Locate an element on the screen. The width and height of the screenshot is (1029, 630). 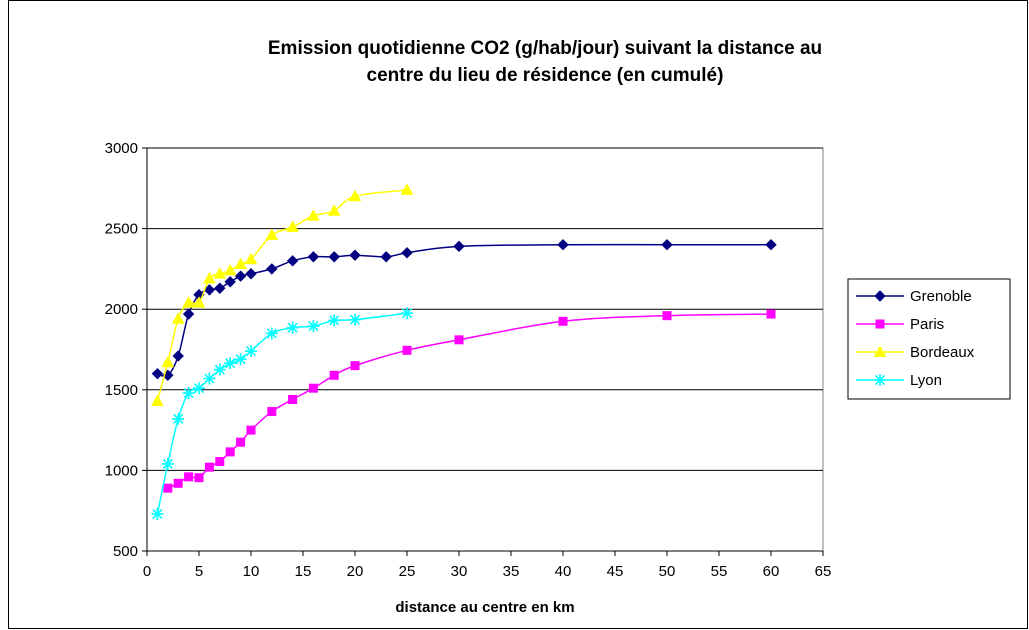
legend-label-paris: Paris is located at coordinates (927, 324).